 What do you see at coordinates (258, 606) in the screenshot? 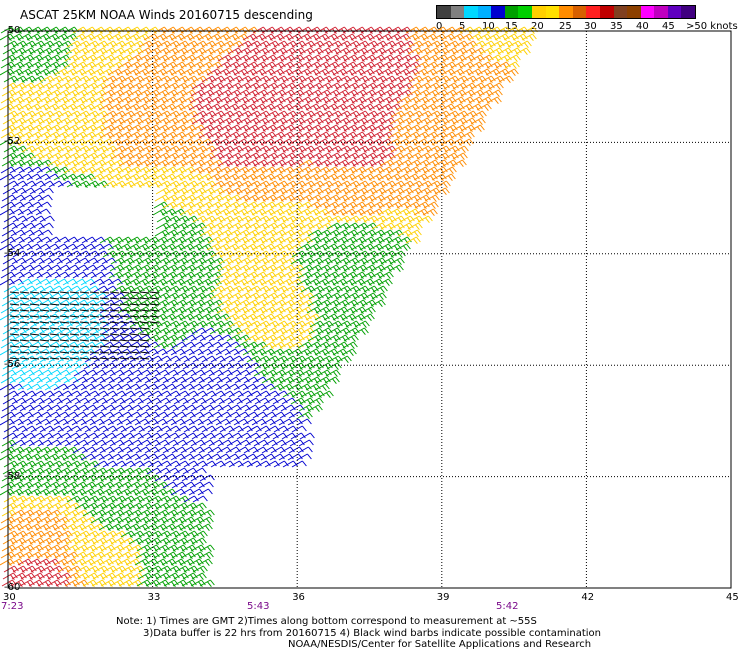
I see `time-label-middle: 5:43` at bounding box center [258, 606].